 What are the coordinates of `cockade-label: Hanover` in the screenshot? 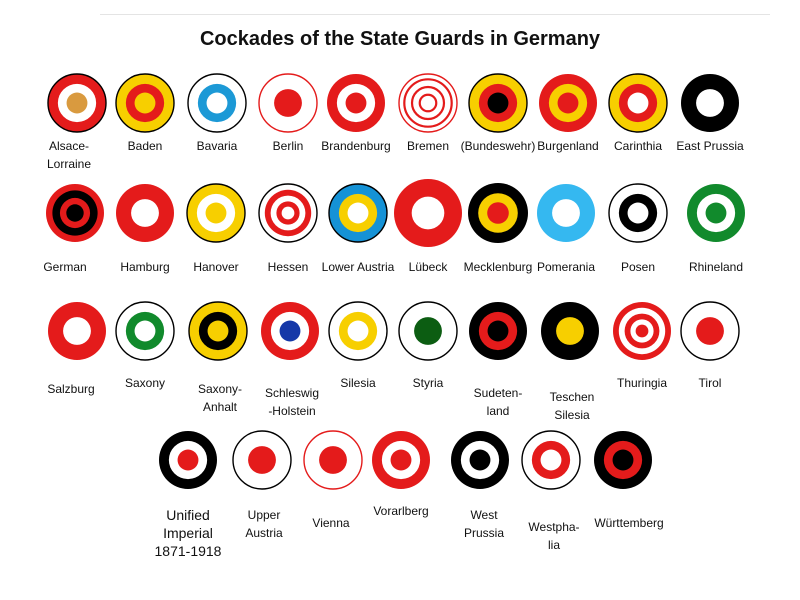 It's located at (216, 267).